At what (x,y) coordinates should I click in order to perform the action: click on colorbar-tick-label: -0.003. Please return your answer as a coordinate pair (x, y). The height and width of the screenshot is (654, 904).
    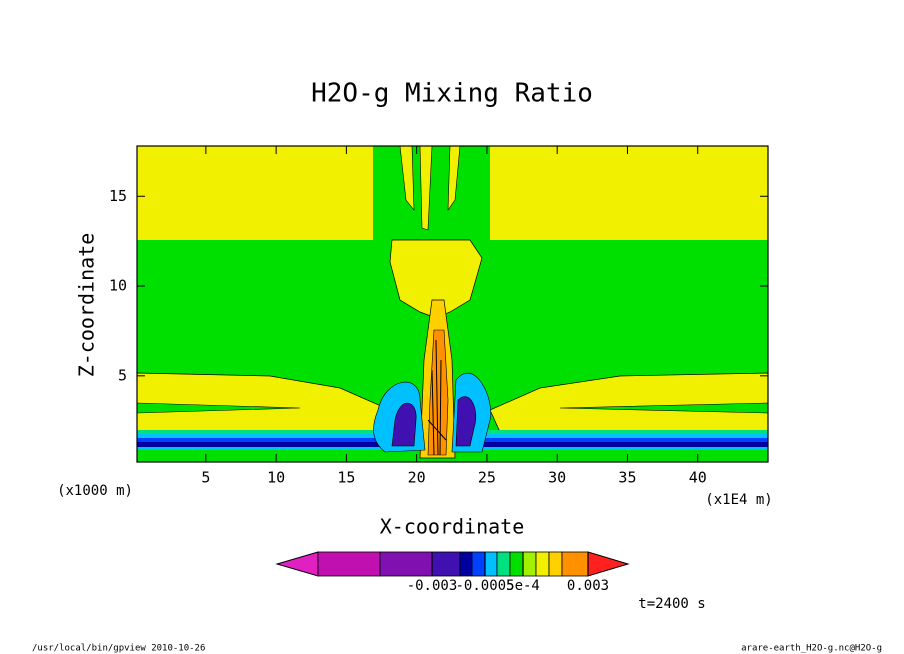
    Looking at the image, I should click on (432, 586).